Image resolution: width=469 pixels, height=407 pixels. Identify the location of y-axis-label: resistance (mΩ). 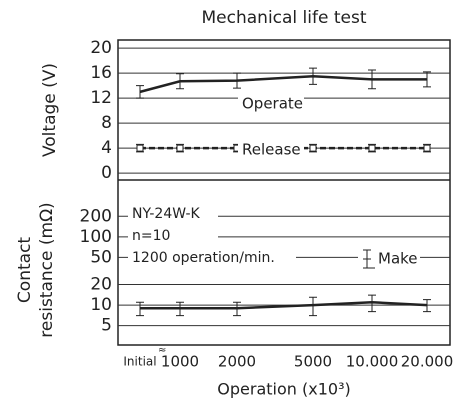
(47, 269).